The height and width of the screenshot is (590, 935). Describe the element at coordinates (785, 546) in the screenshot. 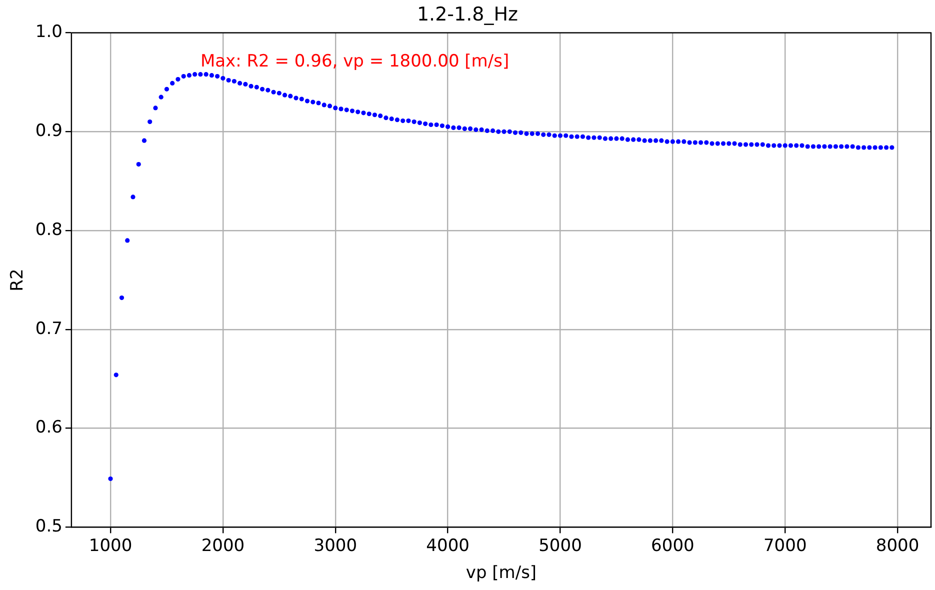

I see `x-tick-label: 7000` at that location.